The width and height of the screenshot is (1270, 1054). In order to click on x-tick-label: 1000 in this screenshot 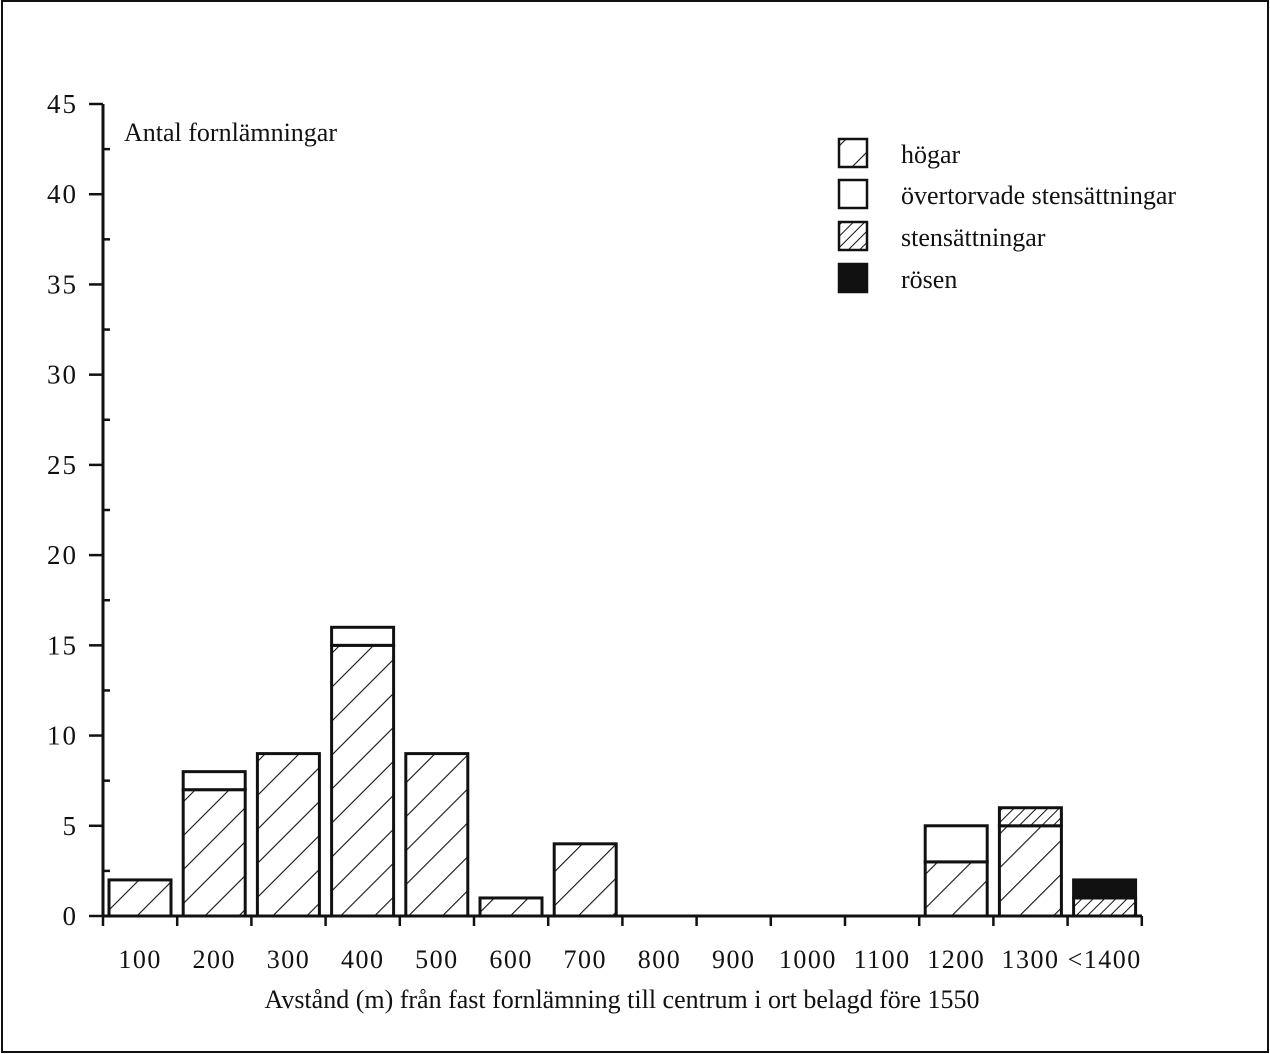, I will do `click(808, 959)`.